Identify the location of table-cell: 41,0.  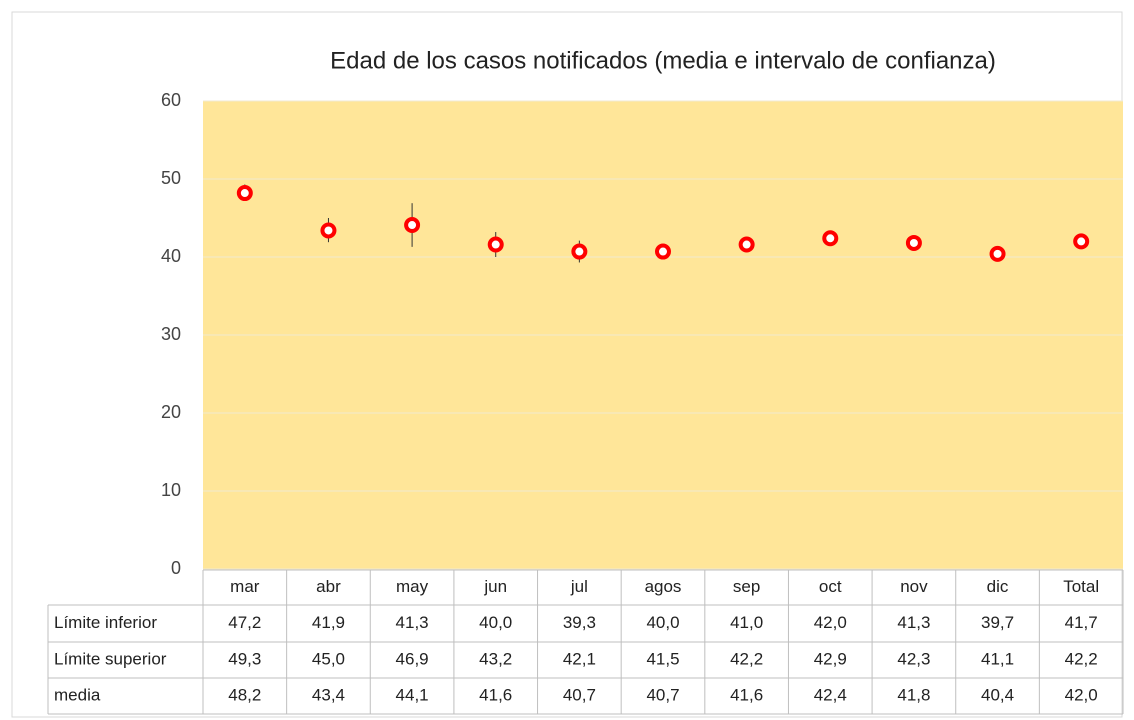
(746, 622).